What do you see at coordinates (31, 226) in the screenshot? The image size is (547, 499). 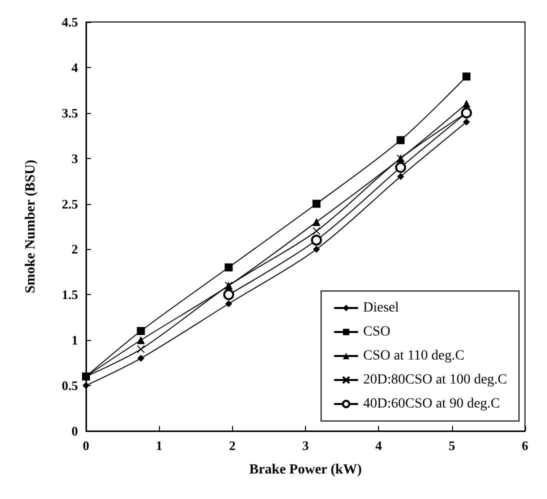 I see `y-axis-title: Smoke Number (BSU)` at bounding box center [31, 226].